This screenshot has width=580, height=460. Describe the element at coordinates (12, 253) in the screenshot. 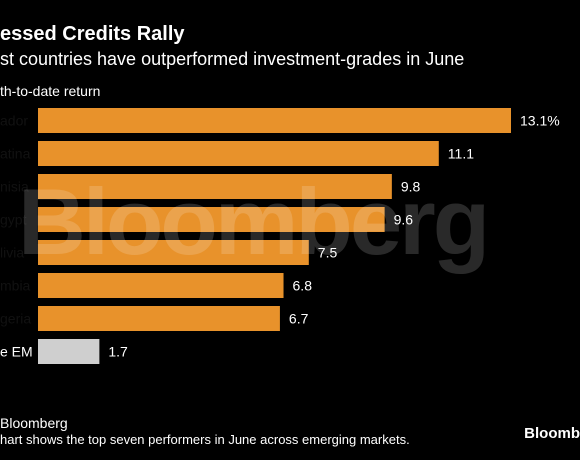

I see `category-label-4: livia` at that location.